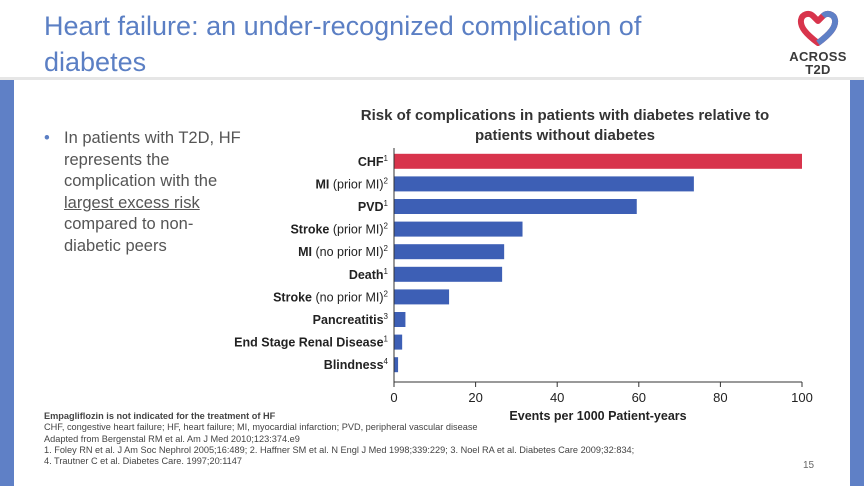 This screenshot has width=864, height=486. Describe the element at coordinates (818, 69) in the screenshot. I see `logo-line-2: T2D` at that location.